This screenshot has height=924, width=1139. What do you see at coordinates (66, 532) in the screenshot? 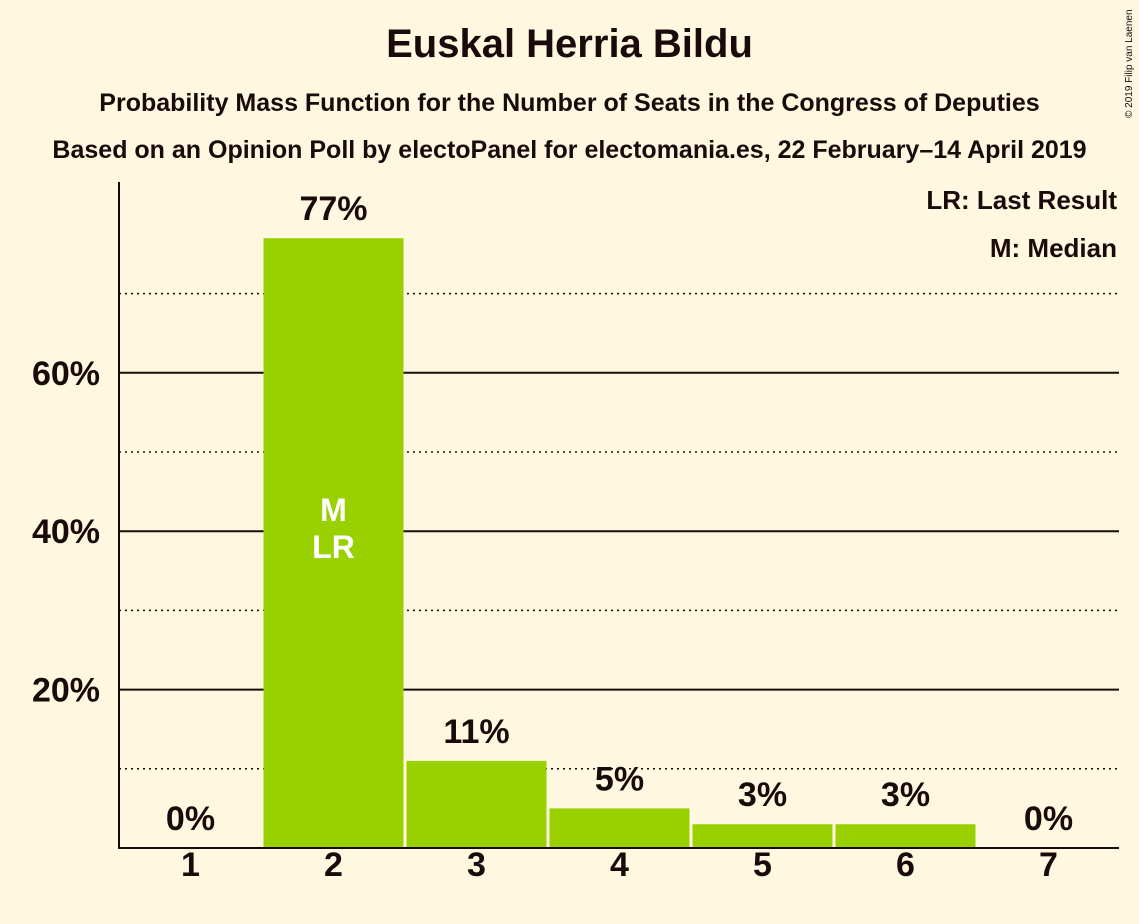
I see `y-tick-label: 40%` at bounding box center [66, 532].